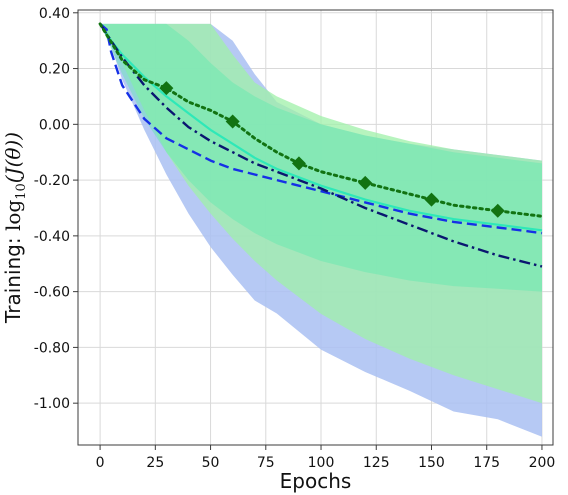 This screenshot has height=495, width=568. Describe the element at coordinates (321, 463) in the screenshot. I see `x-tick-label: 100` at that location.